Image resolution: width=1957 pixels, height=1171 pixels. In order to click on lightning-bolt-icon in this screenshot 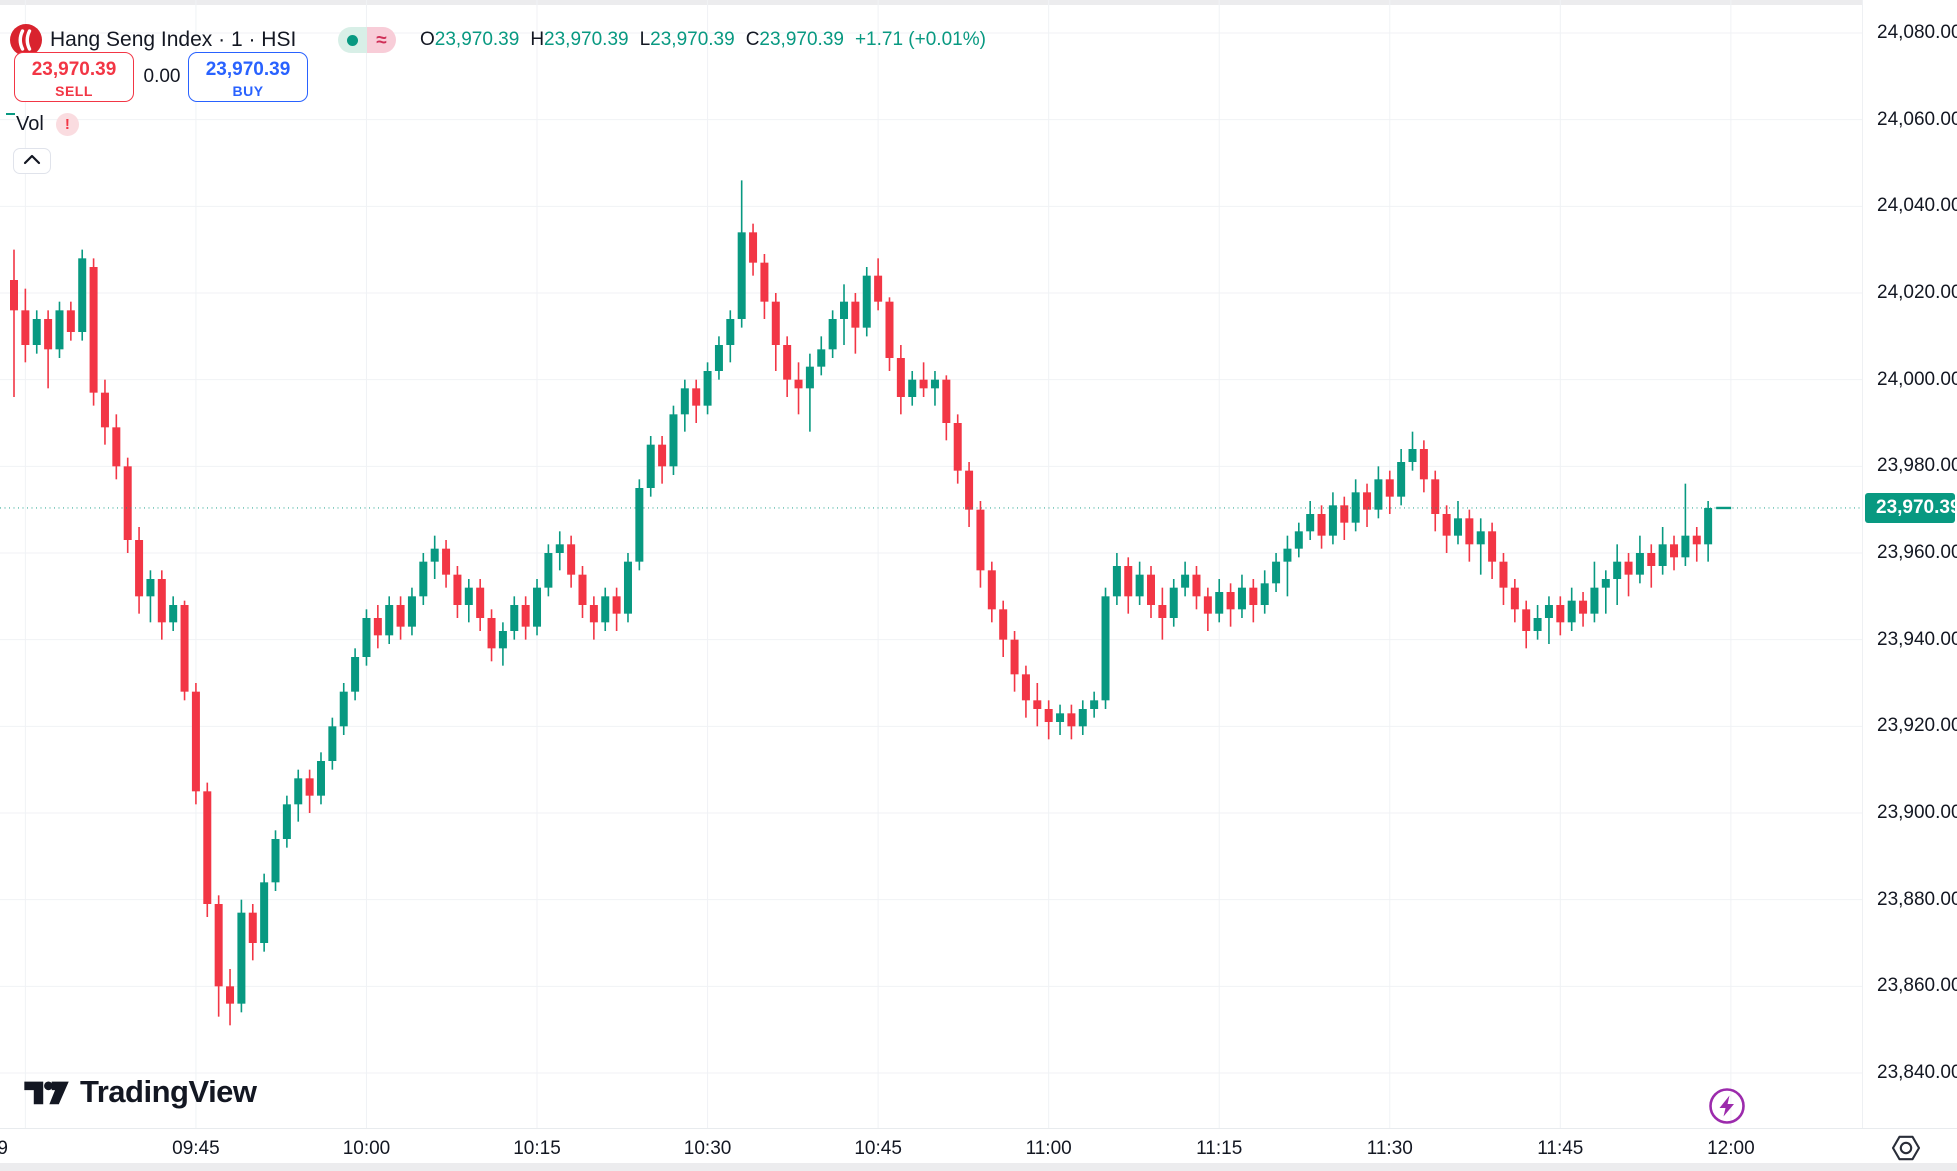, I will do `click(1727, 1110)`.